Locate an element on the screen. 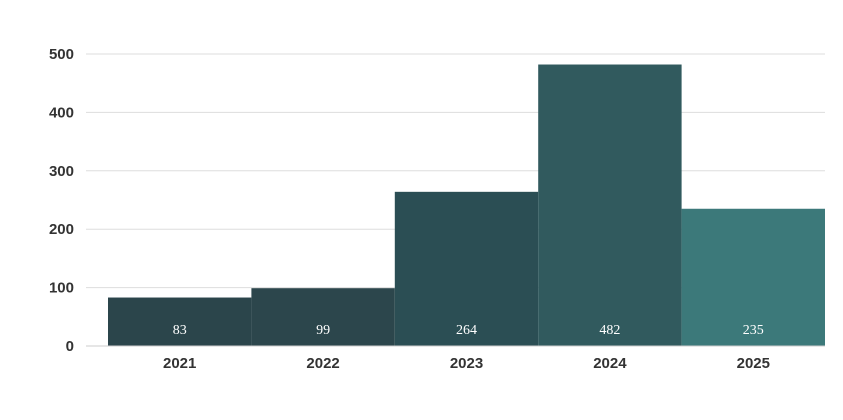 This screenshot has height=420, width=843. y-tick-label: 300 is located at coordinates (61, 171).